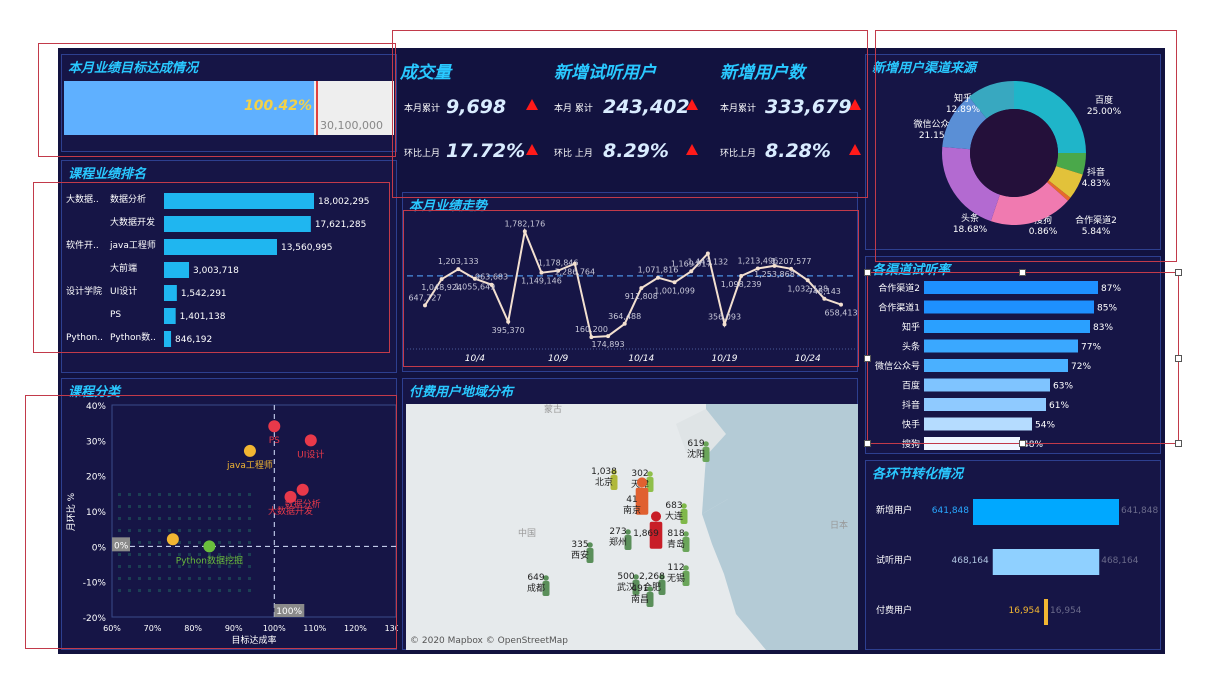 The height and width of the screenshot is (698, 1206). Describe the element at coordinates (216, 271) in the screenshot. I see `ranking-value-label: 3,003,718` at that location.